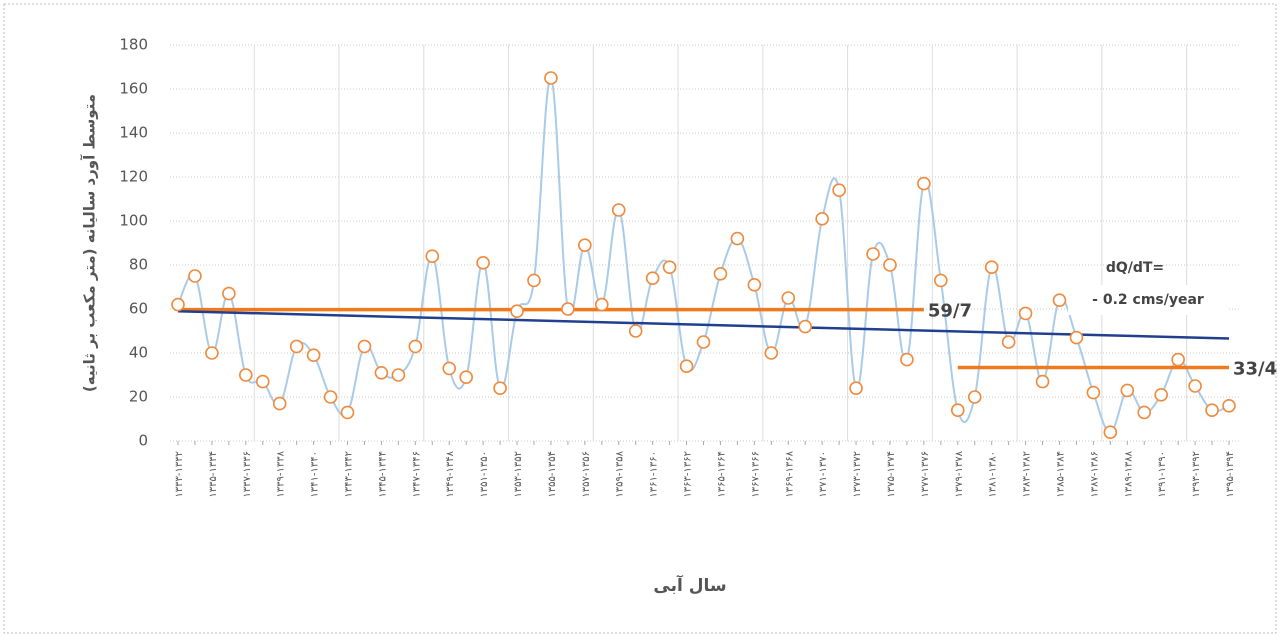 The image size is (1280, 637). I want to click on x-tick-label: ۱۳۷۳-۱۳۷۲, so click(857, 474).